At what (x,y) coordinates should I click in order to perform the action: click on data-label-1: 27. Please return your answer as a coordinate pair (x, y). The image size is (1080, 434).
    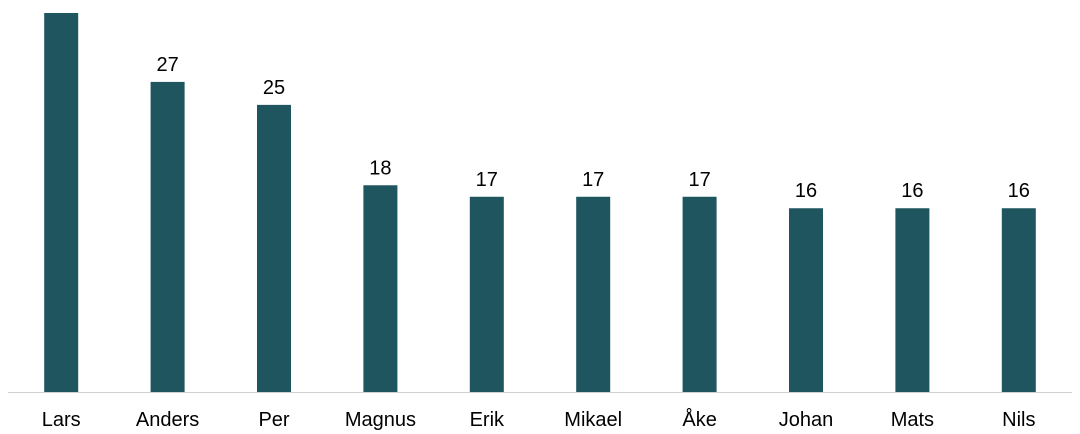
    Looking at the image, I should click on (167, 65).